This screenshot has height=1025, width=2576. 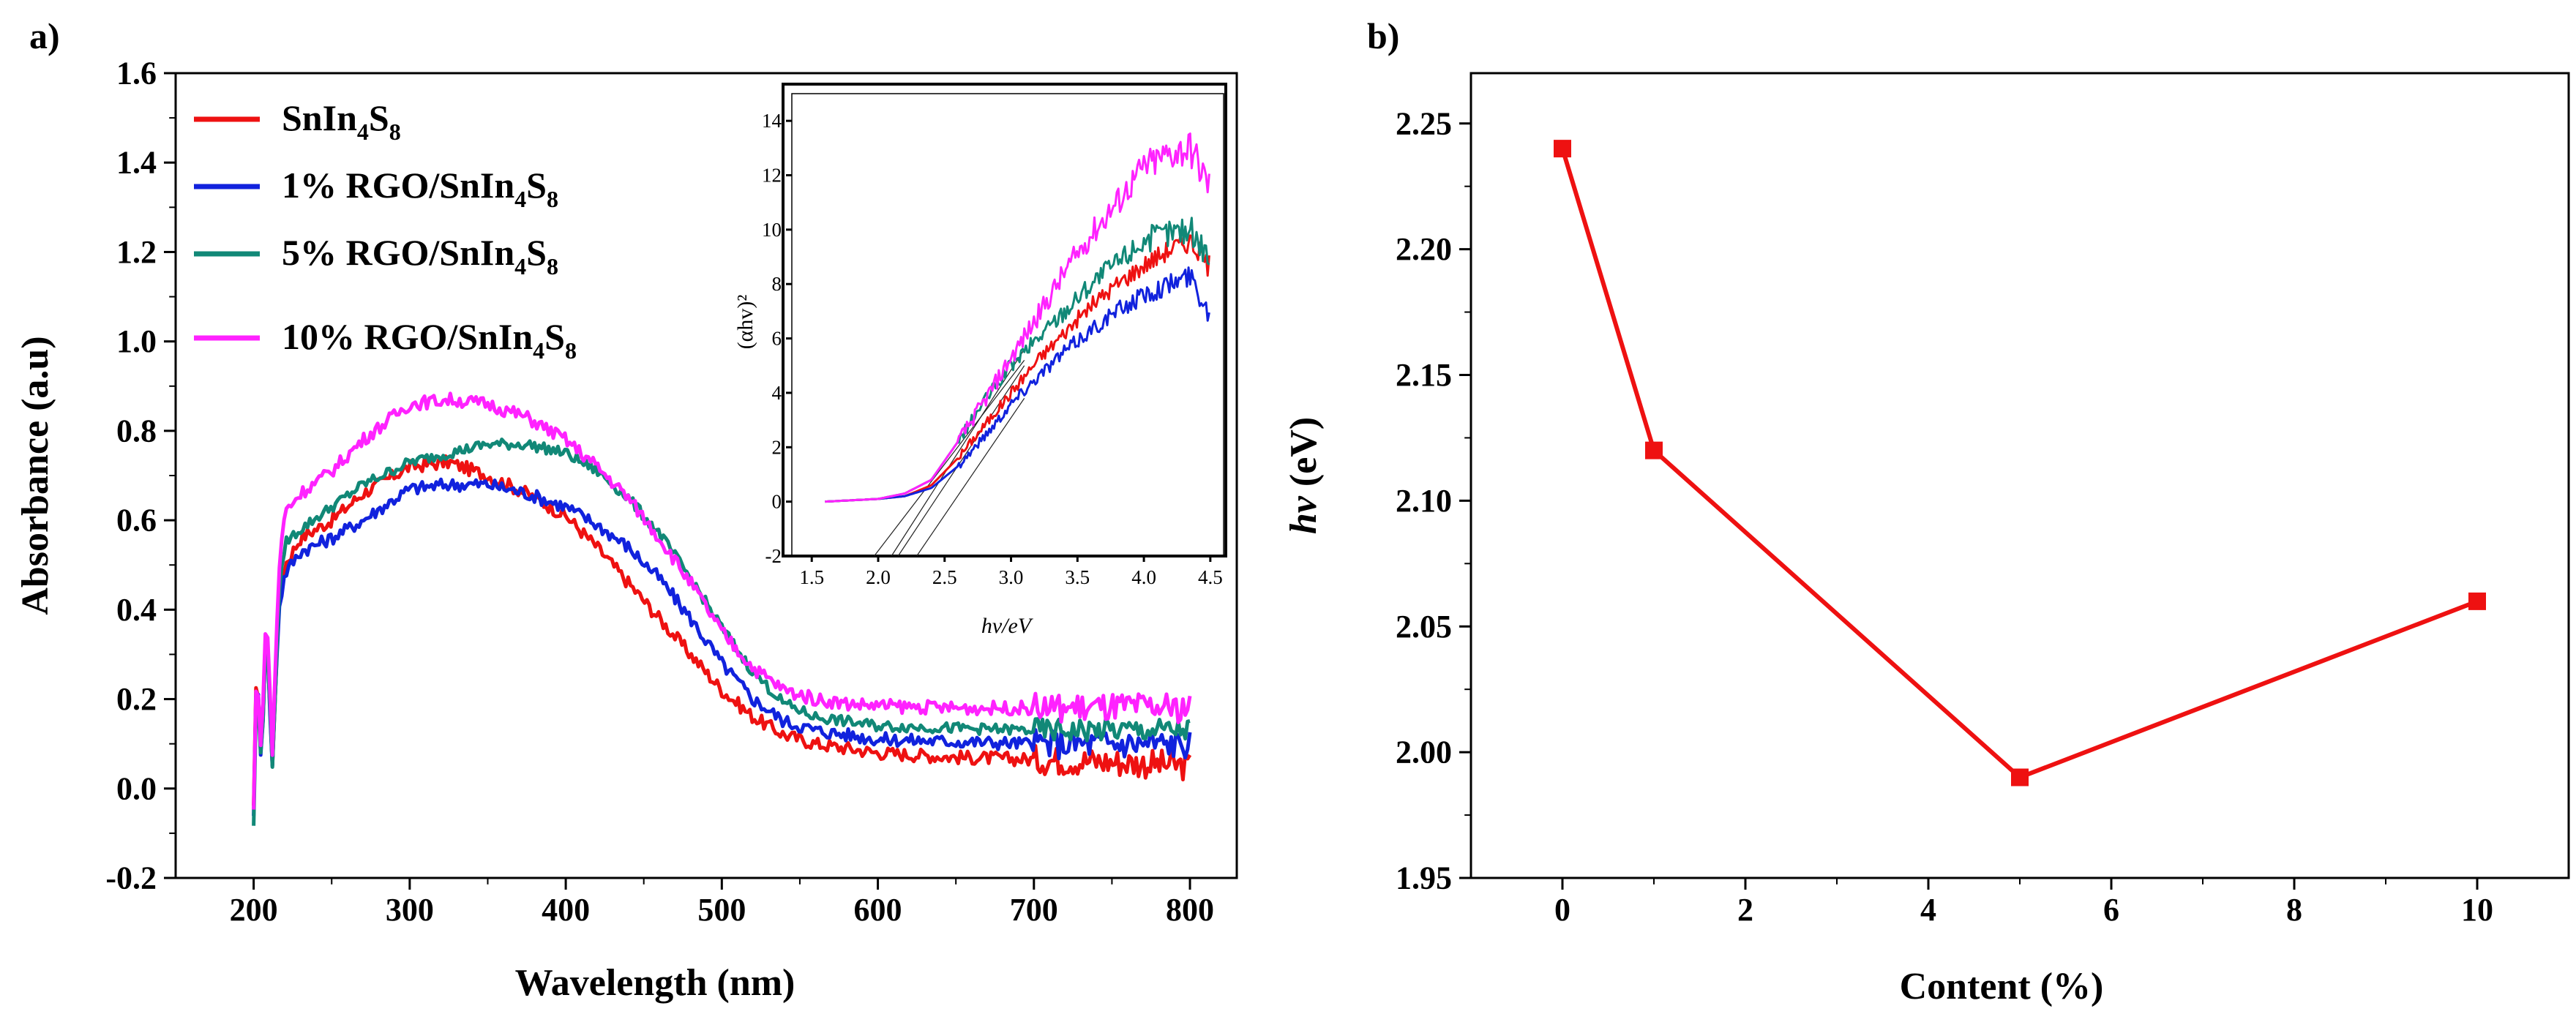 What do you see at coordinates (44, 35) in the screenshot?
I see `panel-a-label: a)` at bounding box center [44, 35].